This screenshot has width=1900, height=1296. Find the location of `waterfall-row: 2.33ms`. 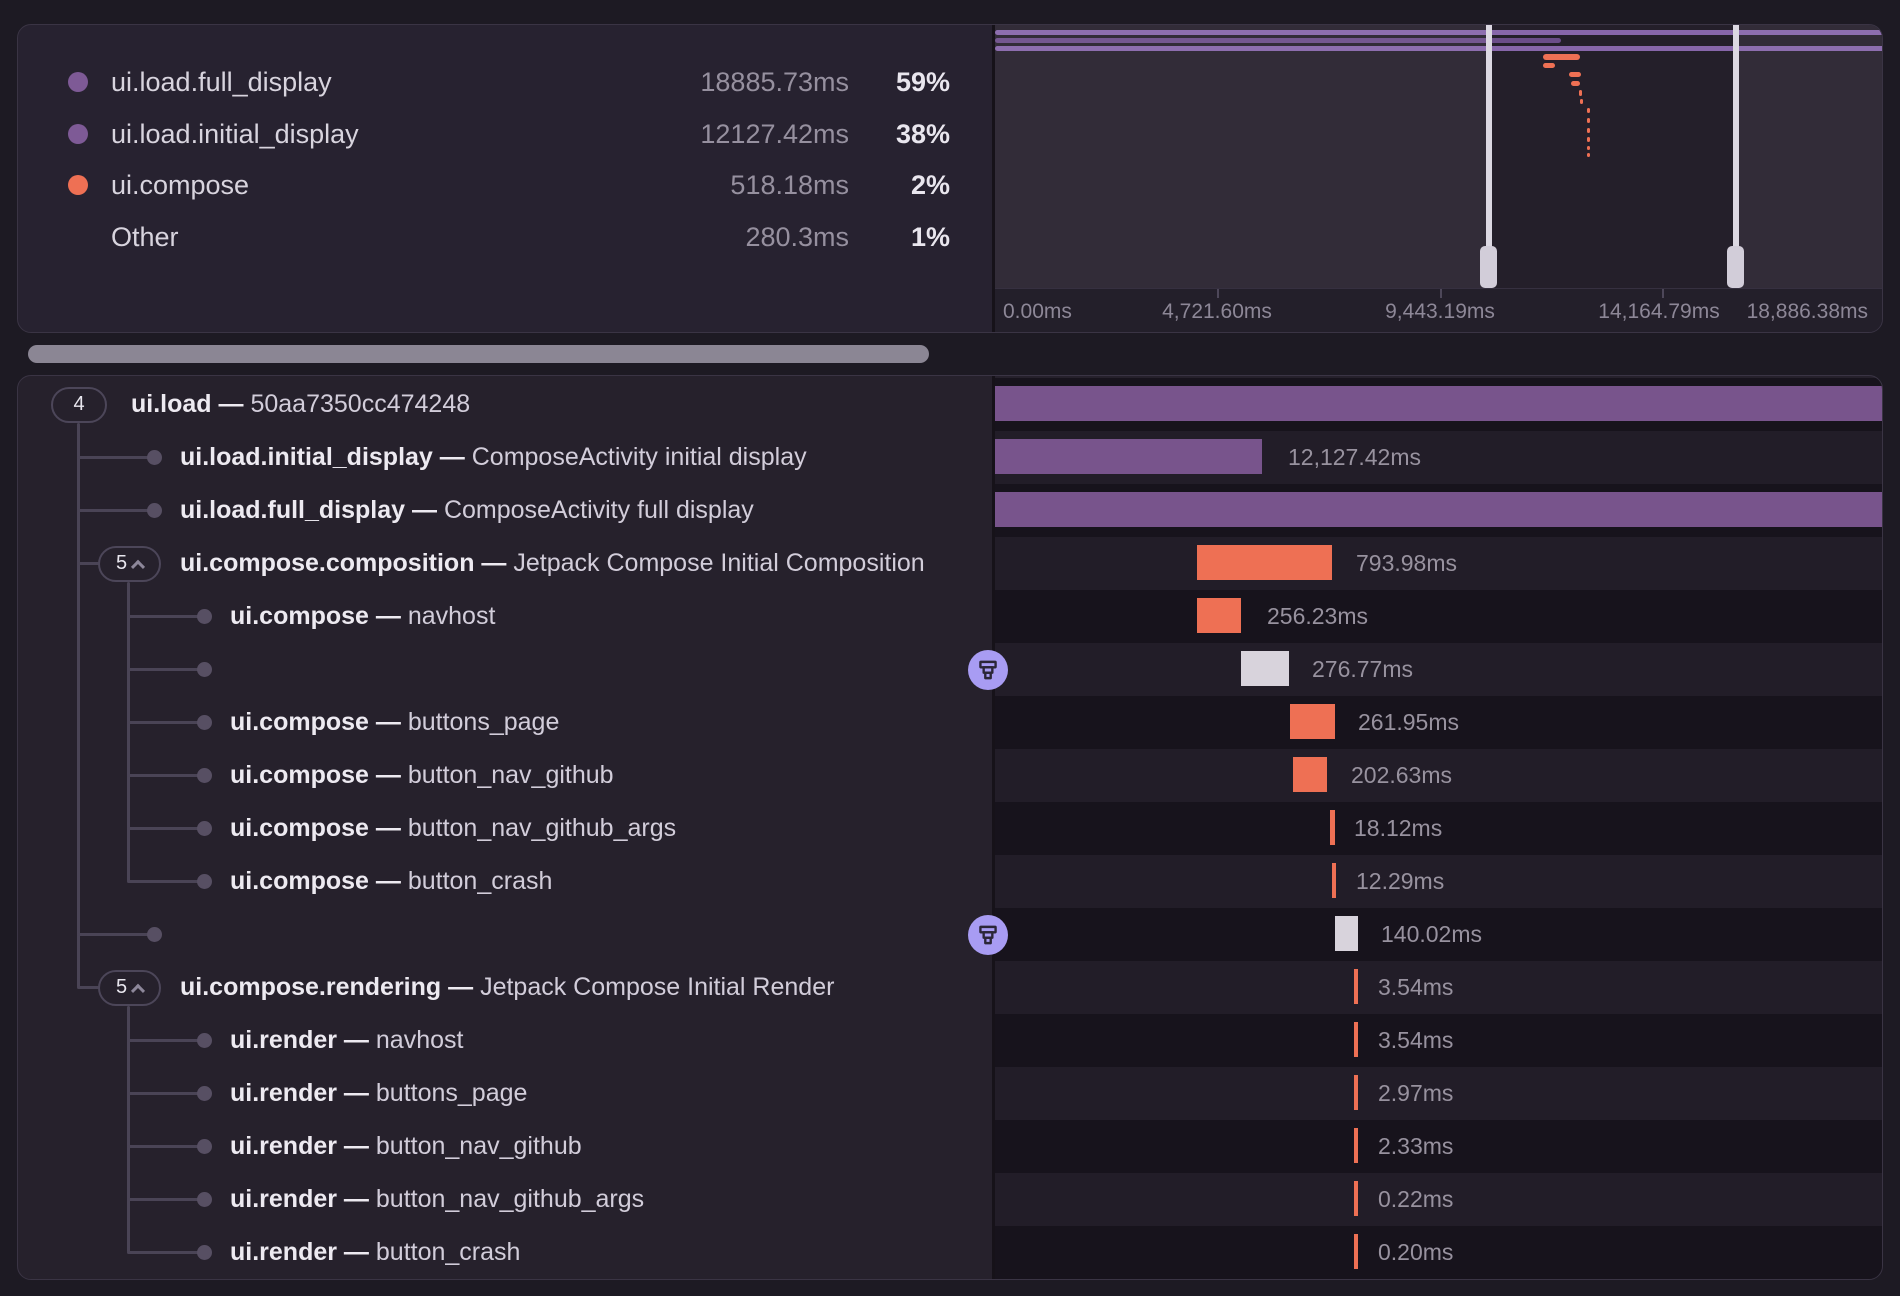

waterfall-row: 2.33ms is located at coordinates (1438, 1146).